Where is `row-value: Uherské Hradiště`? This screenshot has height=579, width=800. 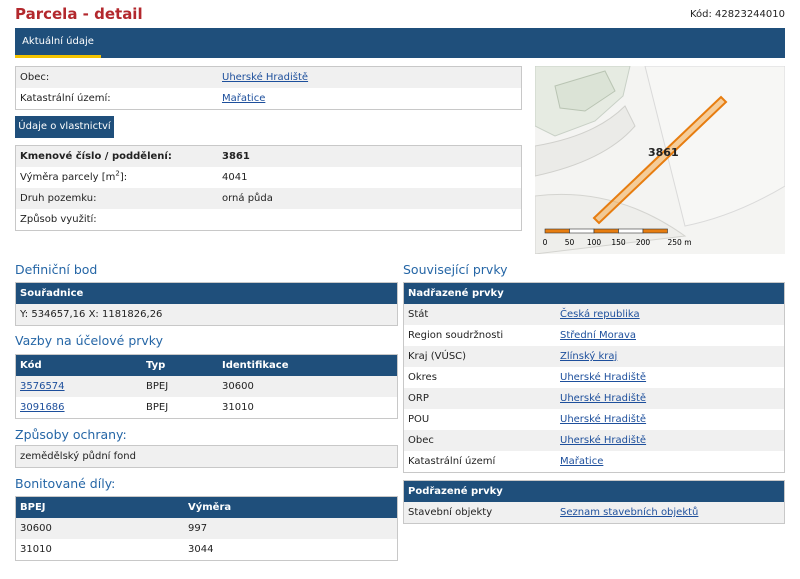 row-value: Uherské Hradiště is located at coordinates (265, 77).